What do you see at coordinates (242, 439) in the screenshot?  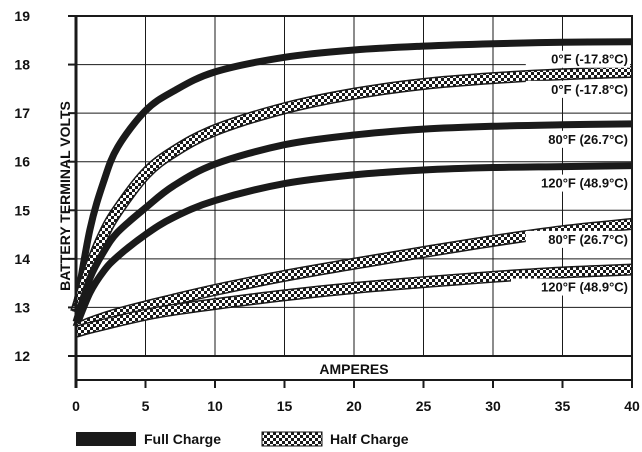 I see `legend: Full Charge Half Charge` at bounding box center [242, 439].